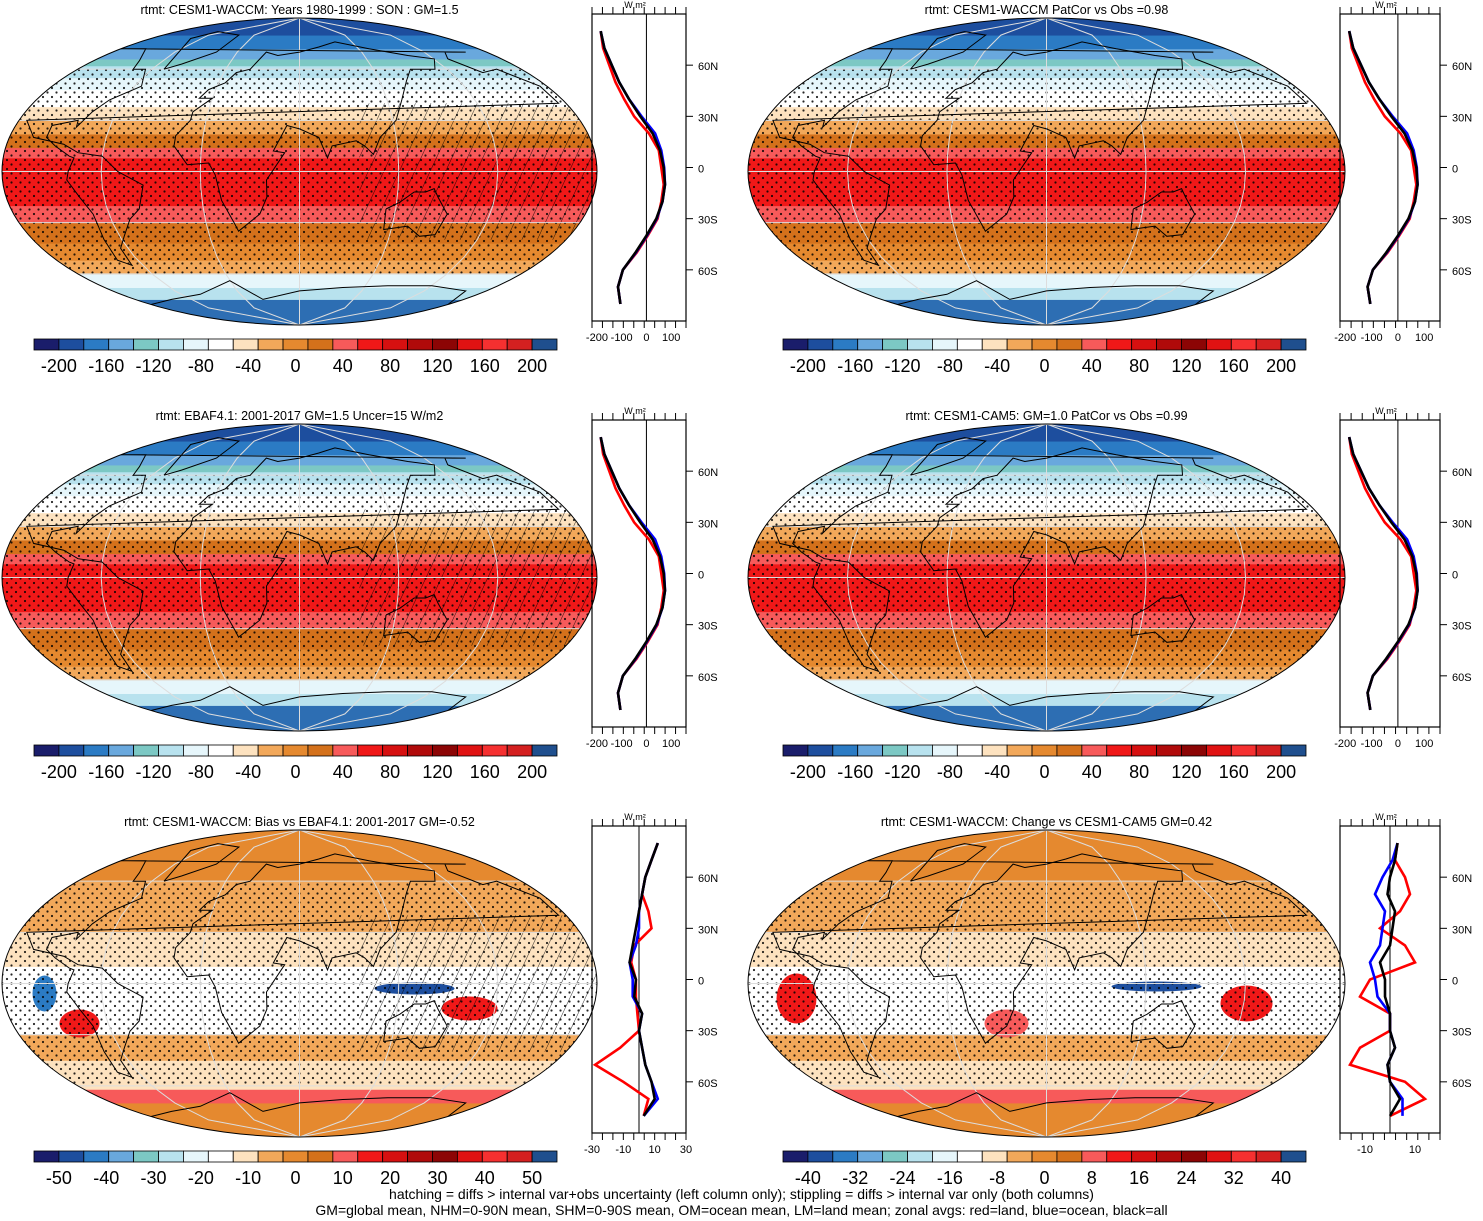  I want to click on zonal-frame, so click(1390, 167).